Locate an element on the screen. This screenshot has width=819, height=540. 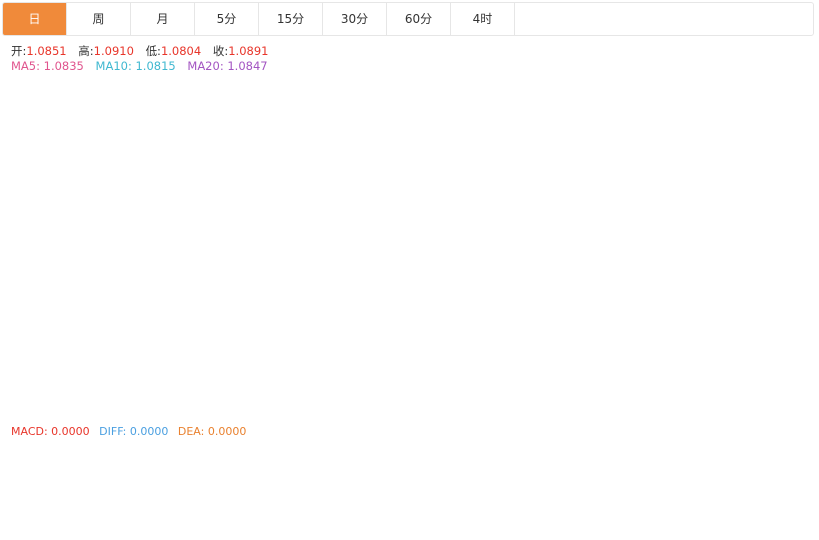
tab-5: 30分 is located at coordinates (355, 19).